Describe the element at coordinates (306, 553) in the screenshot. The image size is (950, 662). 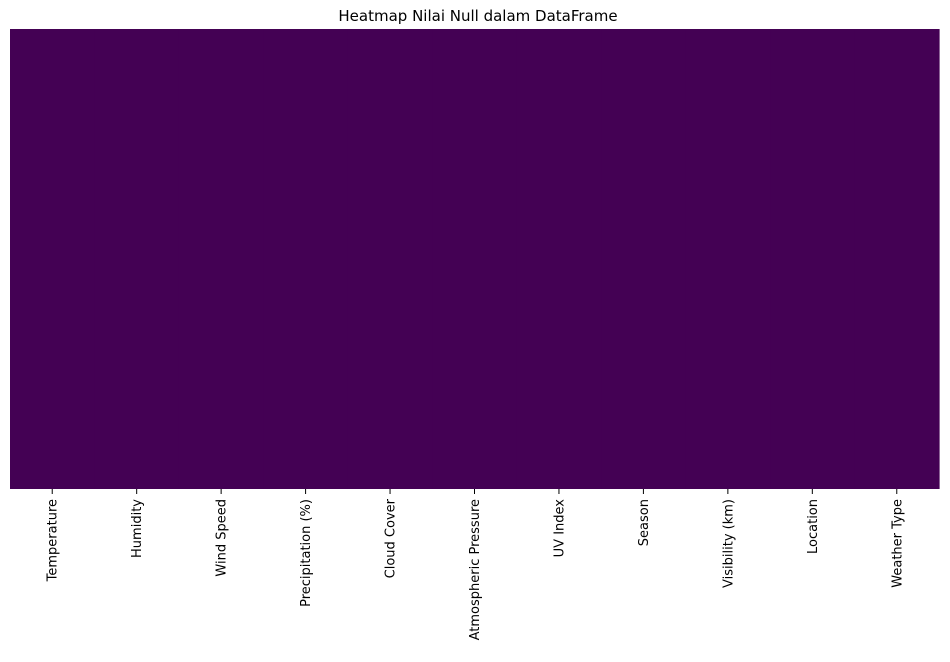
I see `x-tick-label: Precipitation (%)` at that location.